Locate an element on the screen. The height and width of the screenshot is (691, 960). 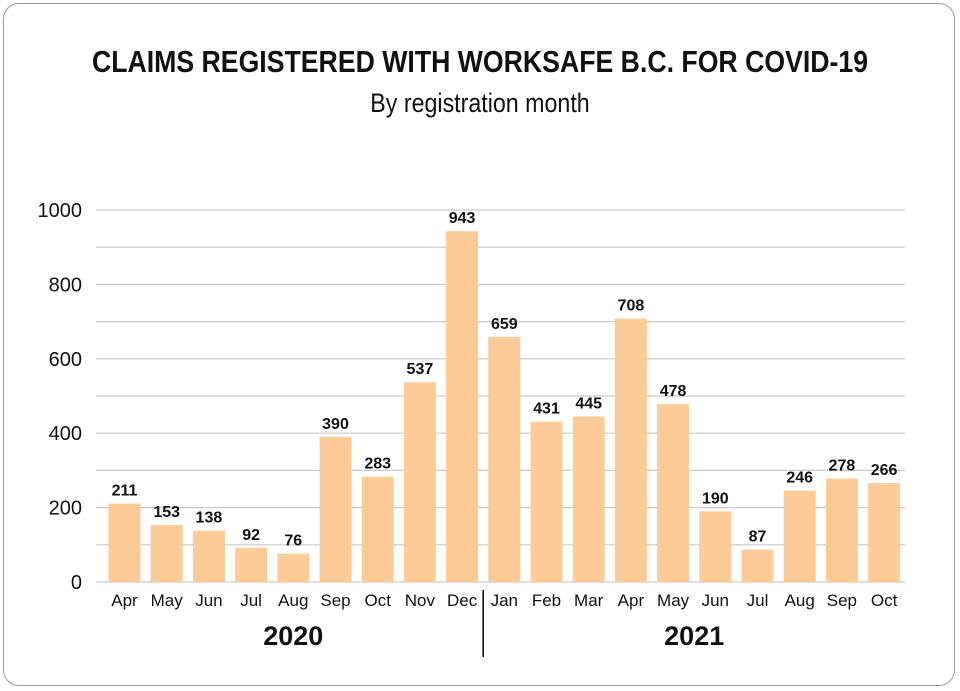
x-tick-label: Feb is located at coordinates (546, 600).